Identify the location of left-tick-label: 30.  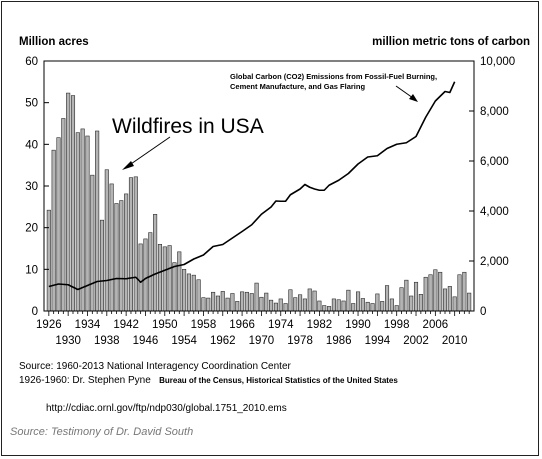
(31, 187).